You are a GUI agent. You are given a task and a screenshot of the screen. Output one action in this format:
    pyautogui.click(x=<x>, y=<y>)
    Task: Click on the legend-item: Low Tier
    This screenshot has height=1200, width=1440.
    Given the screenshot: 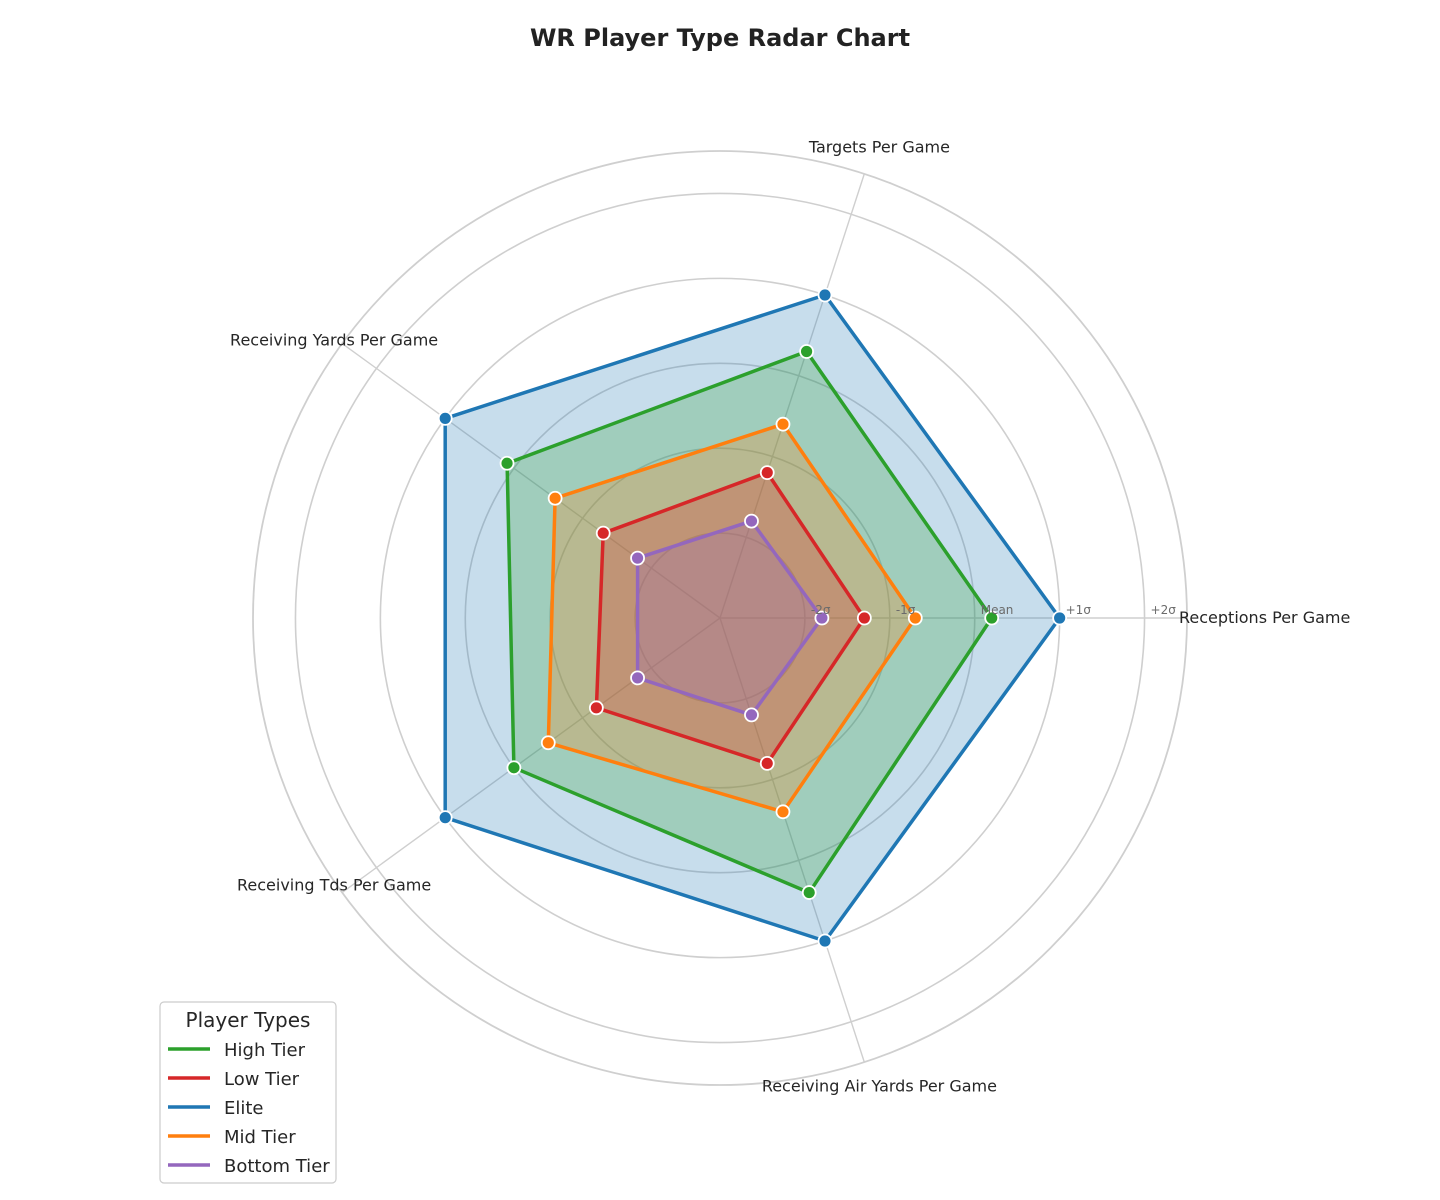 What is the action you would take?
    pyautogui.click(x=234, y=1079)
    